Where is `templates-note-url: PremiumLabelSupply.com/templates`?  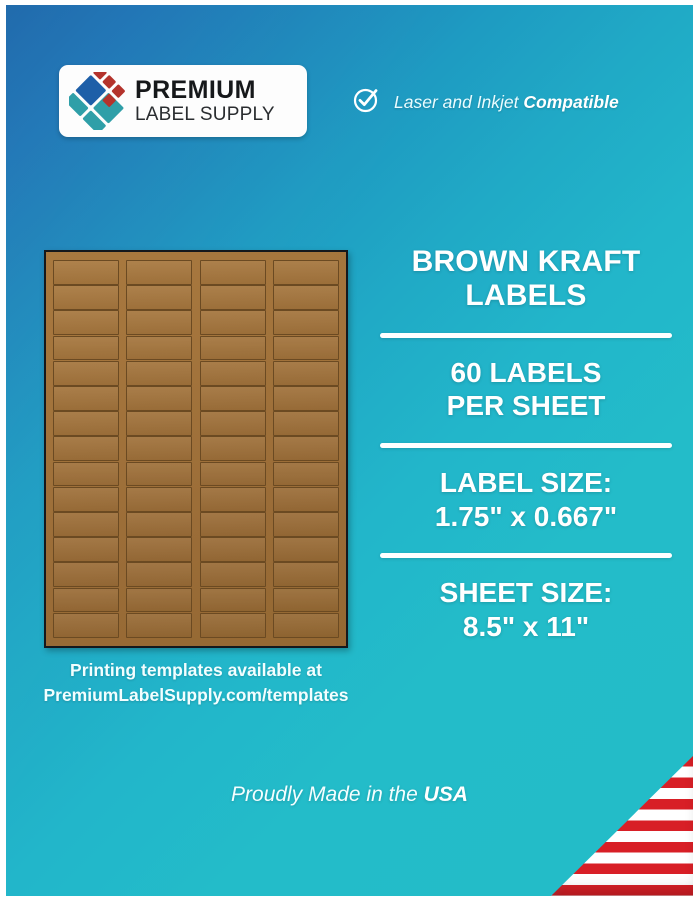
templates-note-url: PremiumLabelSupply.com/templates is located at coordinates (196, 695).